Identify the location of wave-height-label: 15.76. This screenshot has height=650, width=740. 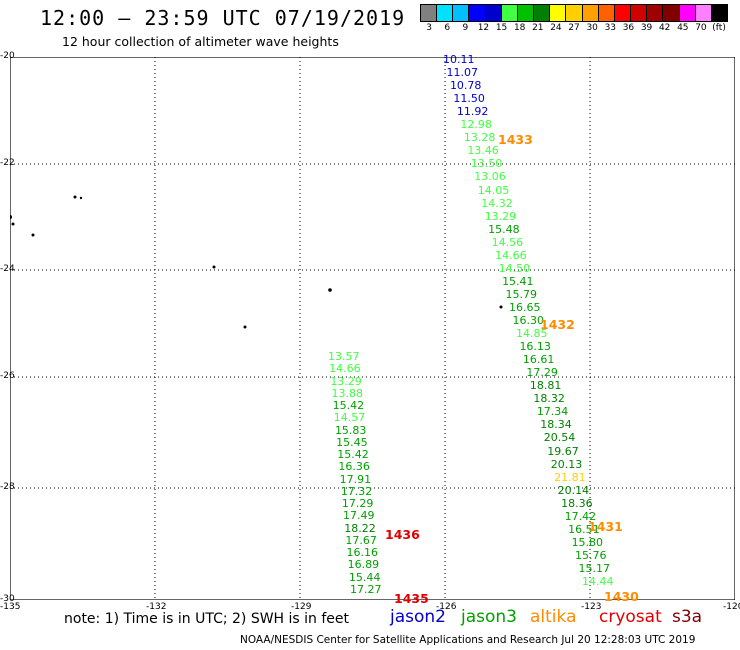
(591, 555).